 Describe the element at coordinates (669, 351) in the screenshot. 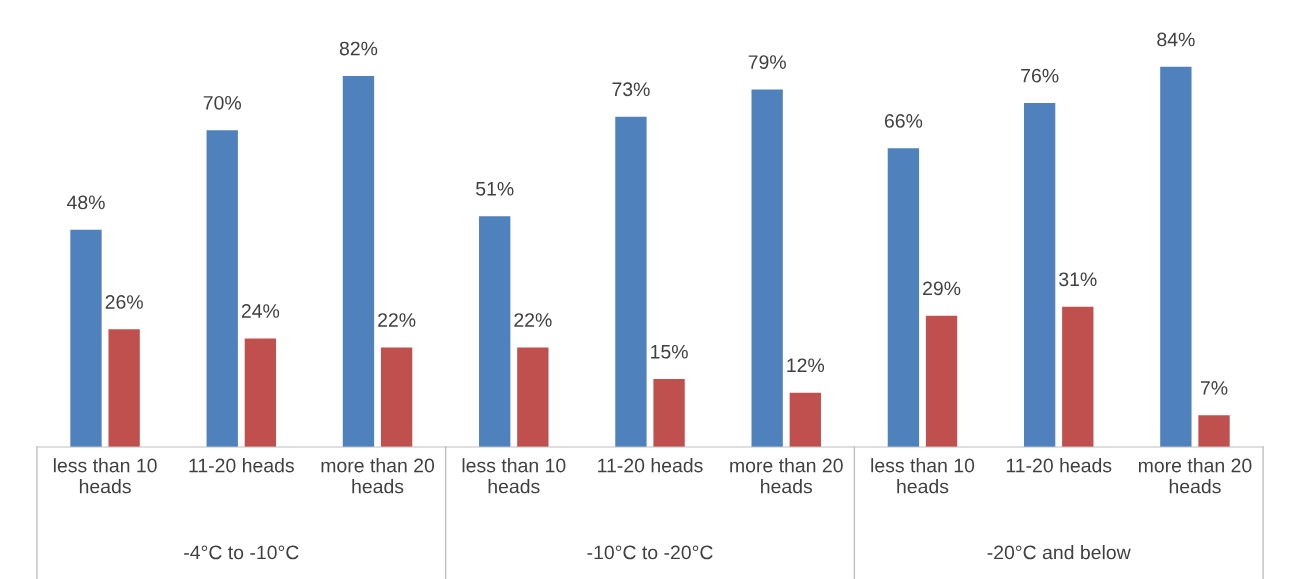

I see `data-label: 15%` at that location.